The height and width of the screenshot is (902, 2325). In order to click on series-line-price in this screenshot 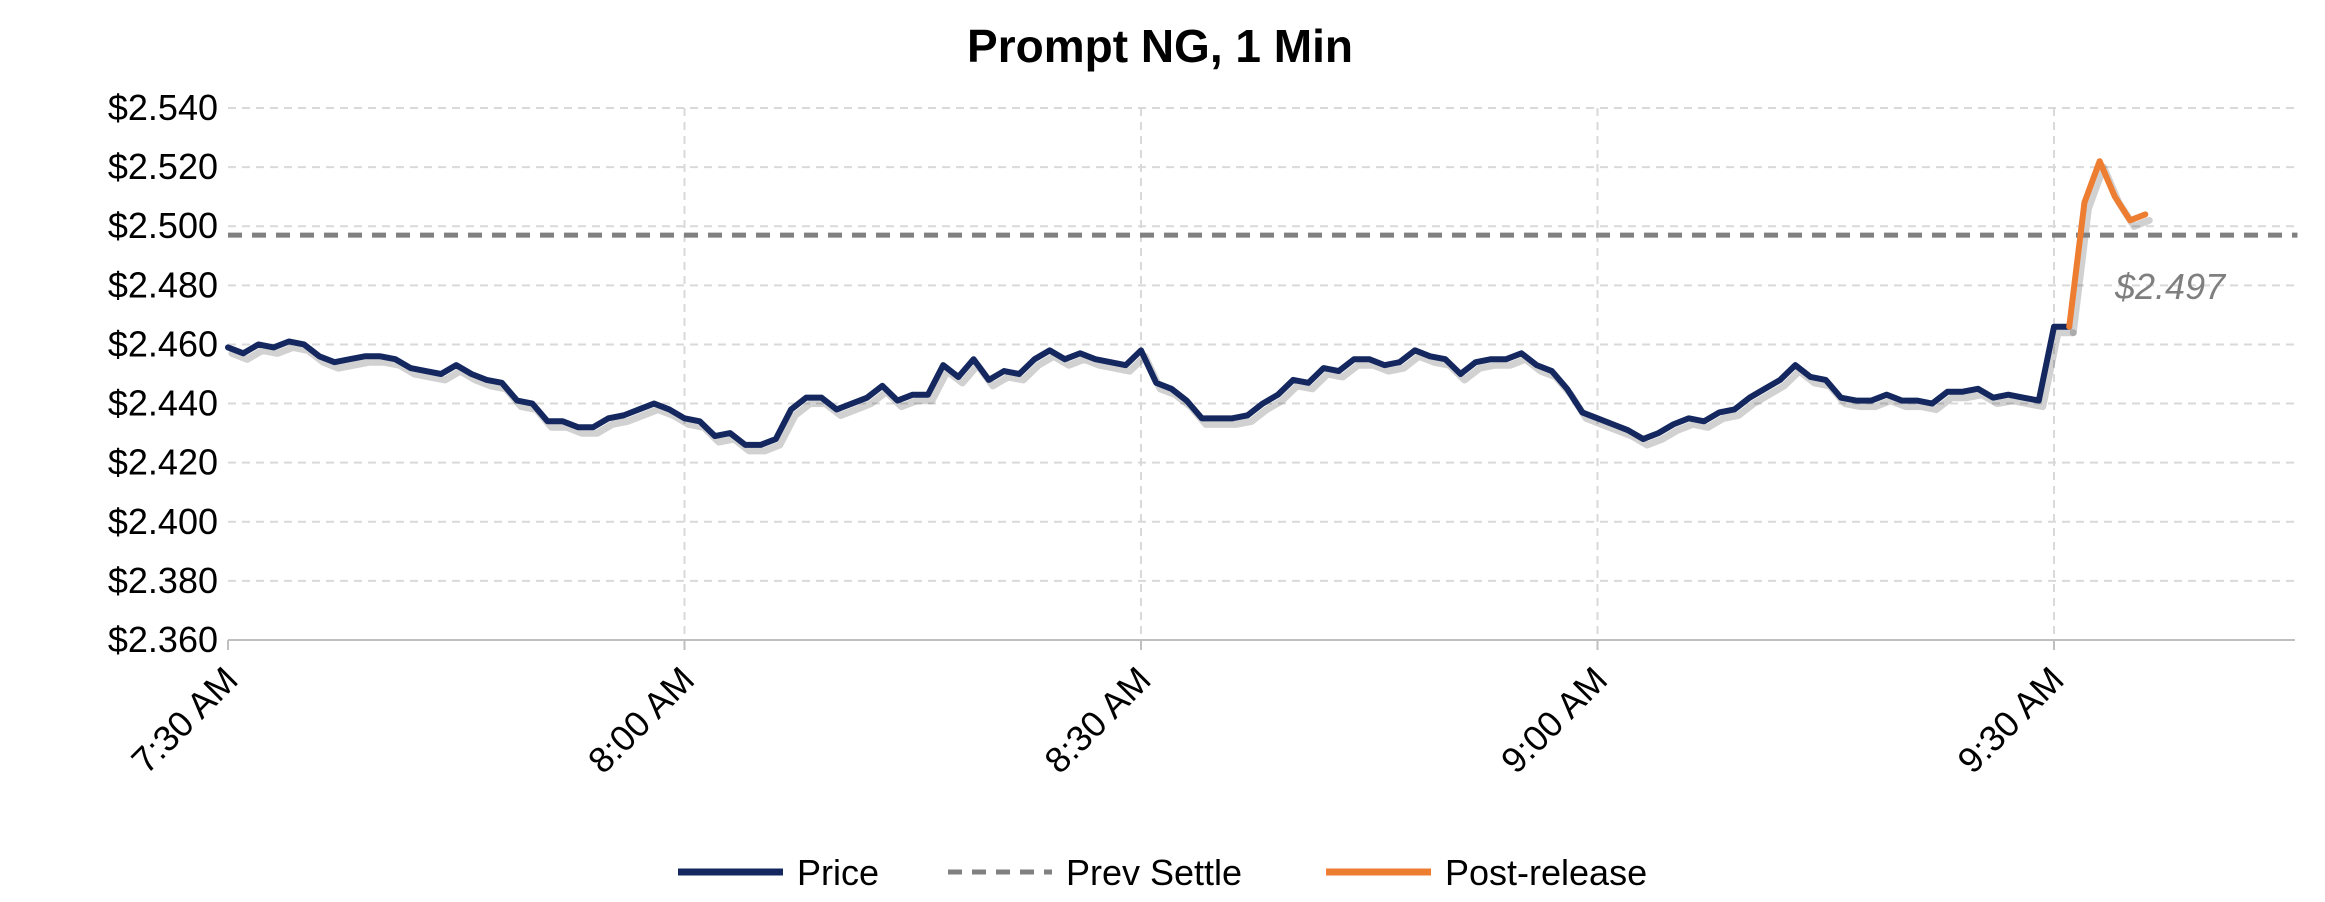, I will do `click(1149, 385)`.